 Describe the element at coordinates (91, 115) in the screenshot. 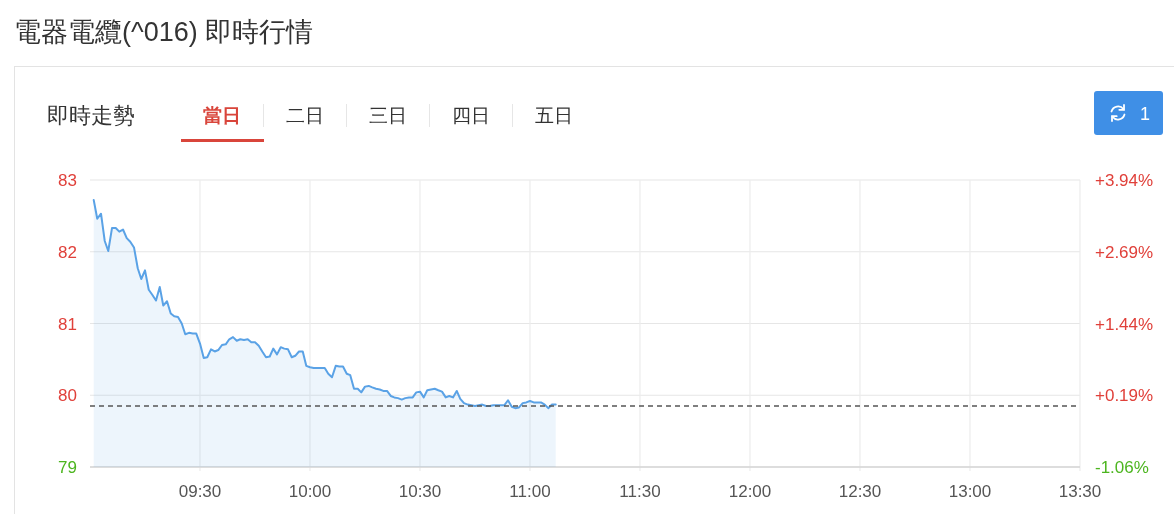

I see `chart-subtitle: 即時走勢` at that location.